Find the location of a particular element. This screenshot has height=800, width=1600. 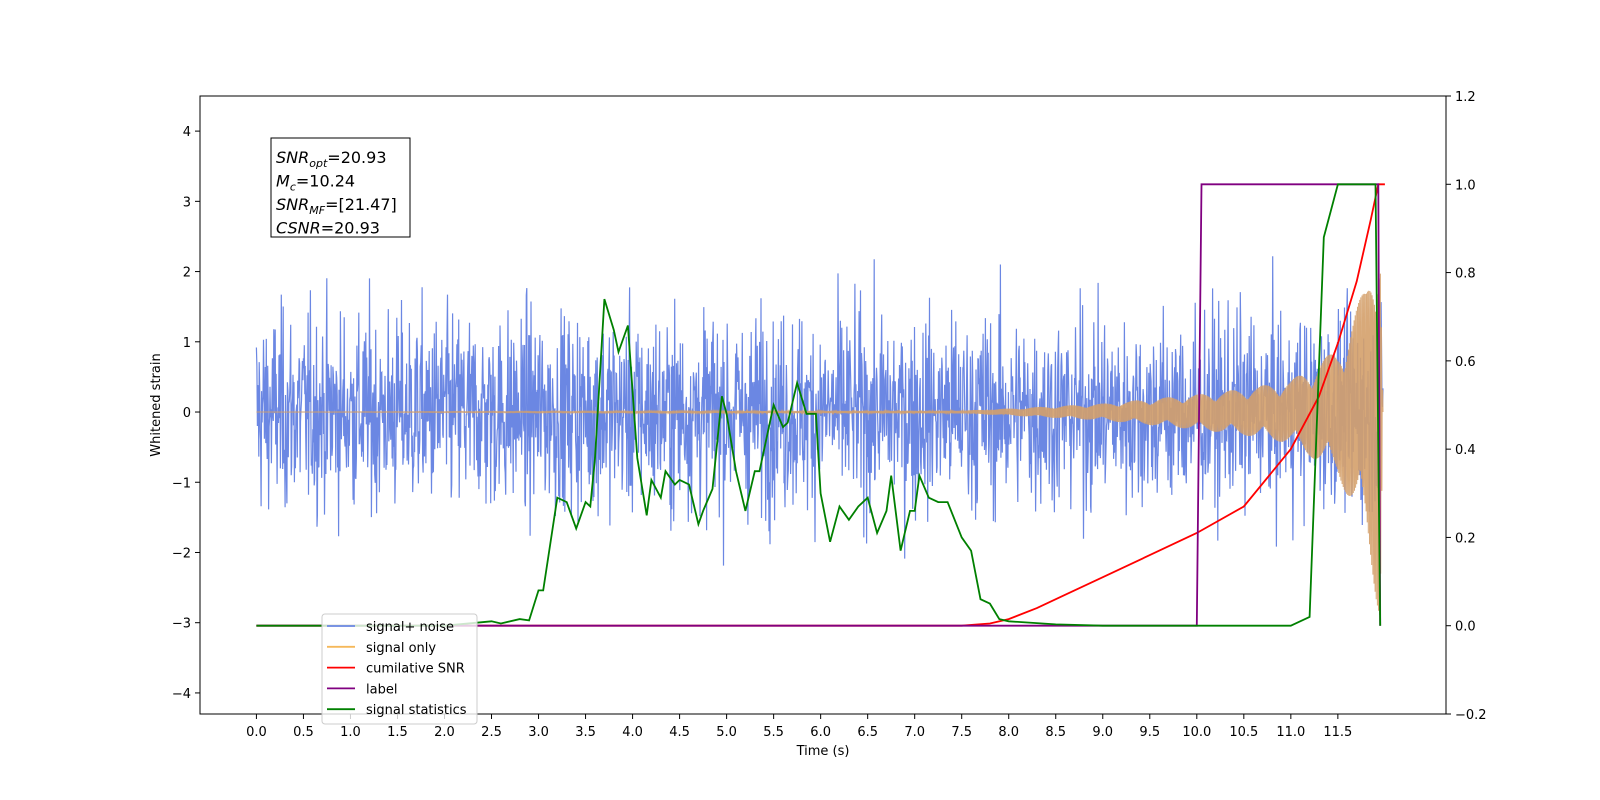

annotation-sub: c is located at coordinates (293, 187).